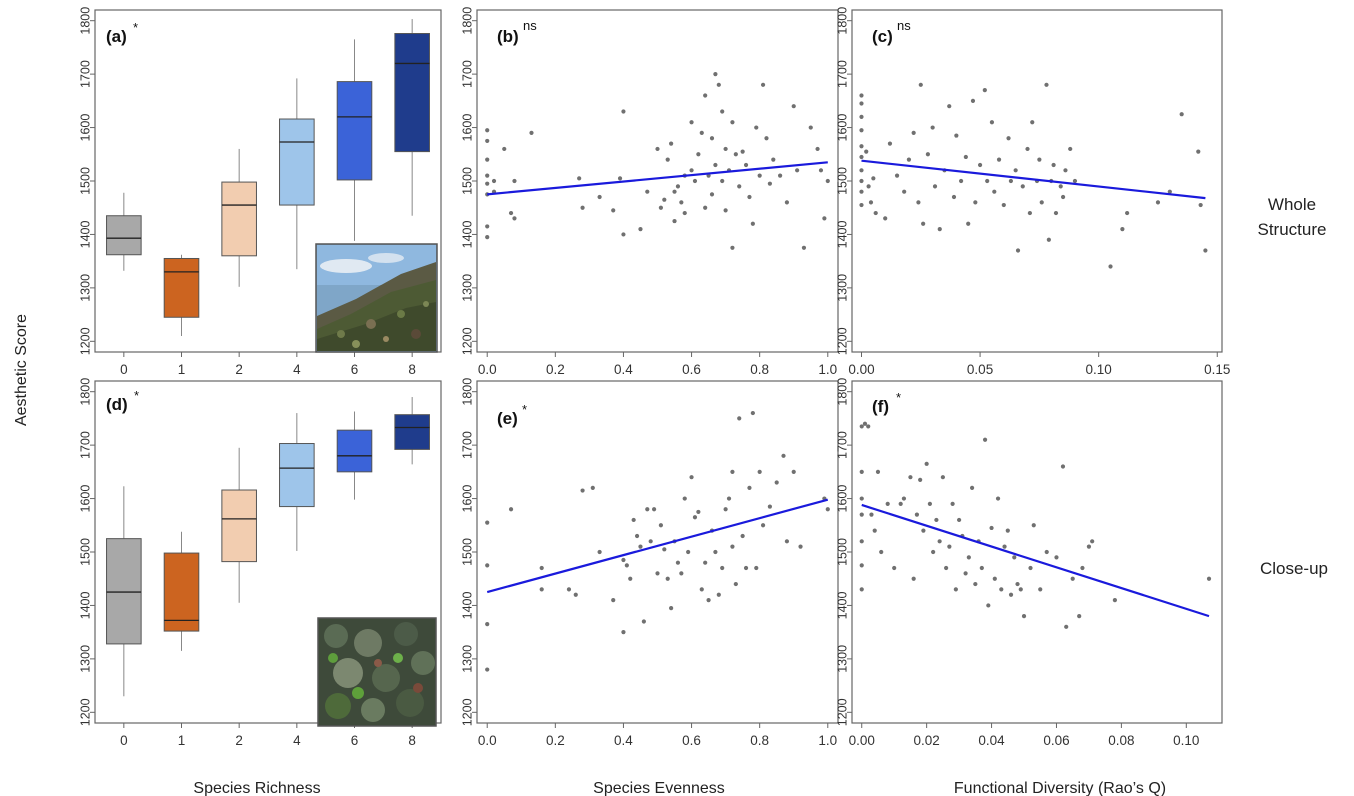  What do you see at coordinates (85, 288) in the screenshot?
I see `y-tick-label: 1300` at bounding box center [85, 288].